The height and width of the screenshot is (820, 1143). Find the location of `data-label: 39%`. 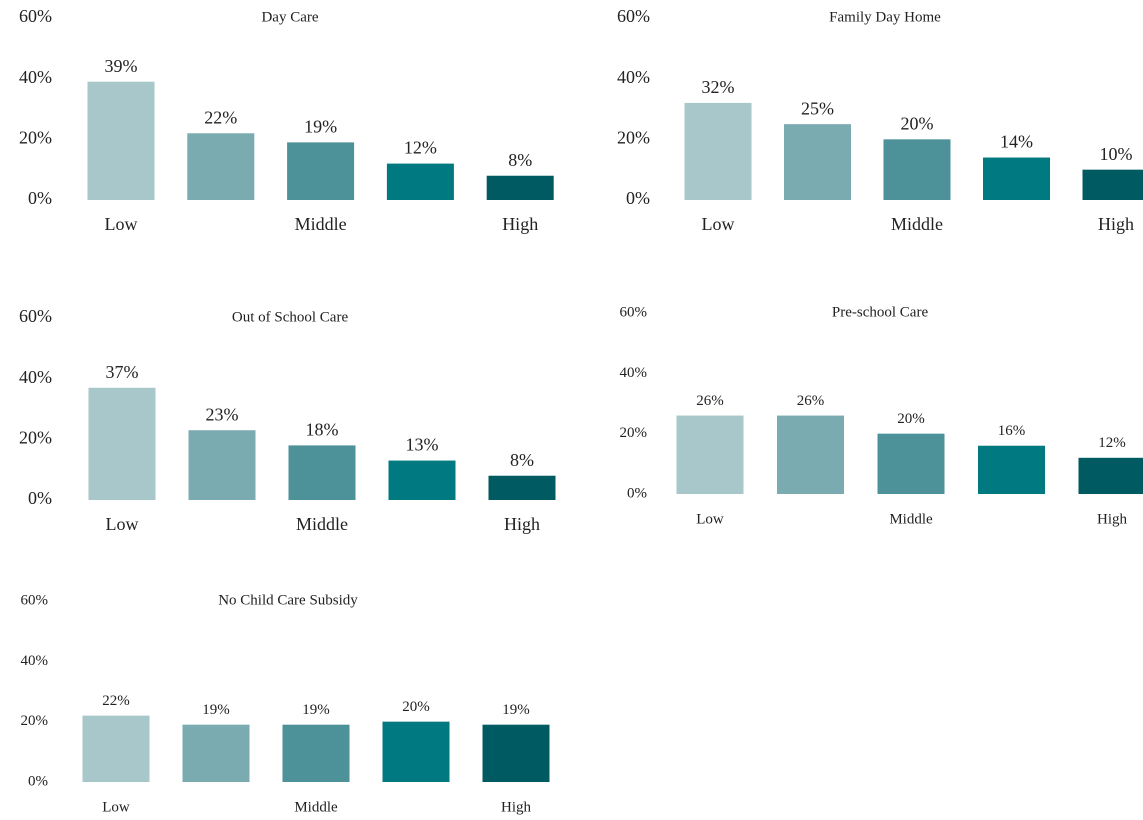

data-label: 39% is located at coordinates (121, 66).